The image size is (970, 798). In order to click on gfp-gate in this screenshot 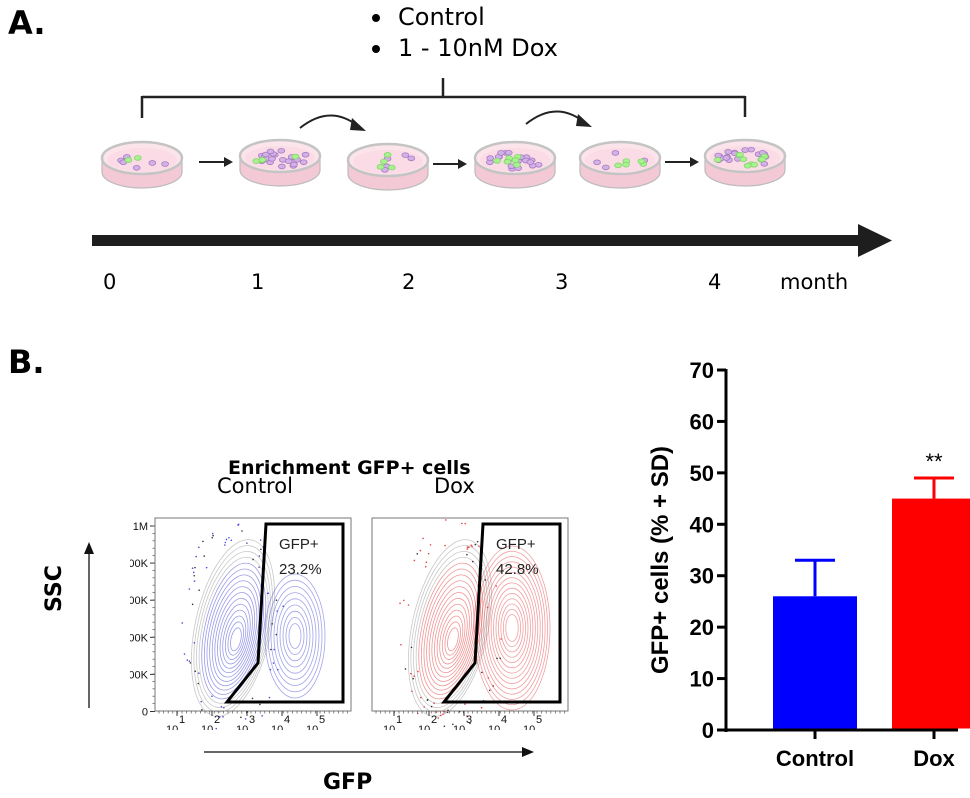, I will do `click(284, 613)`.